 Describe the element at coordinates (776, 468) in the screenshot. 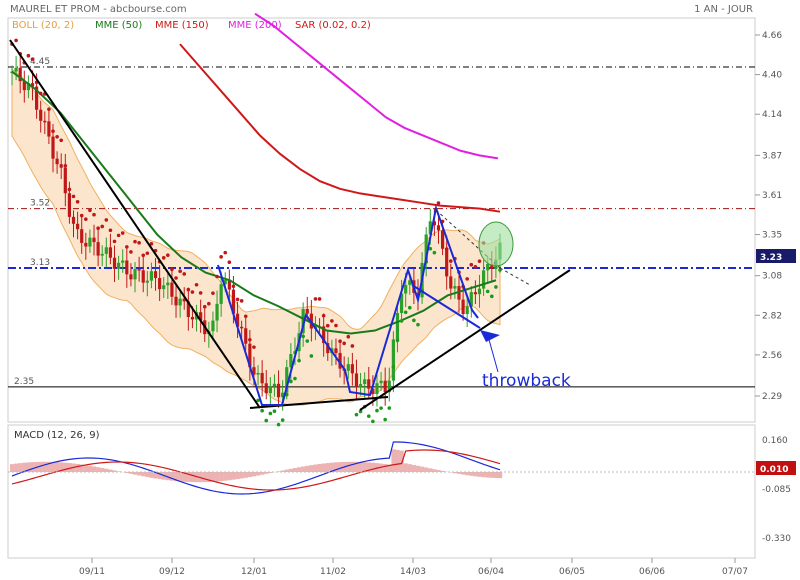

I see `macd-value-badge` at that location.